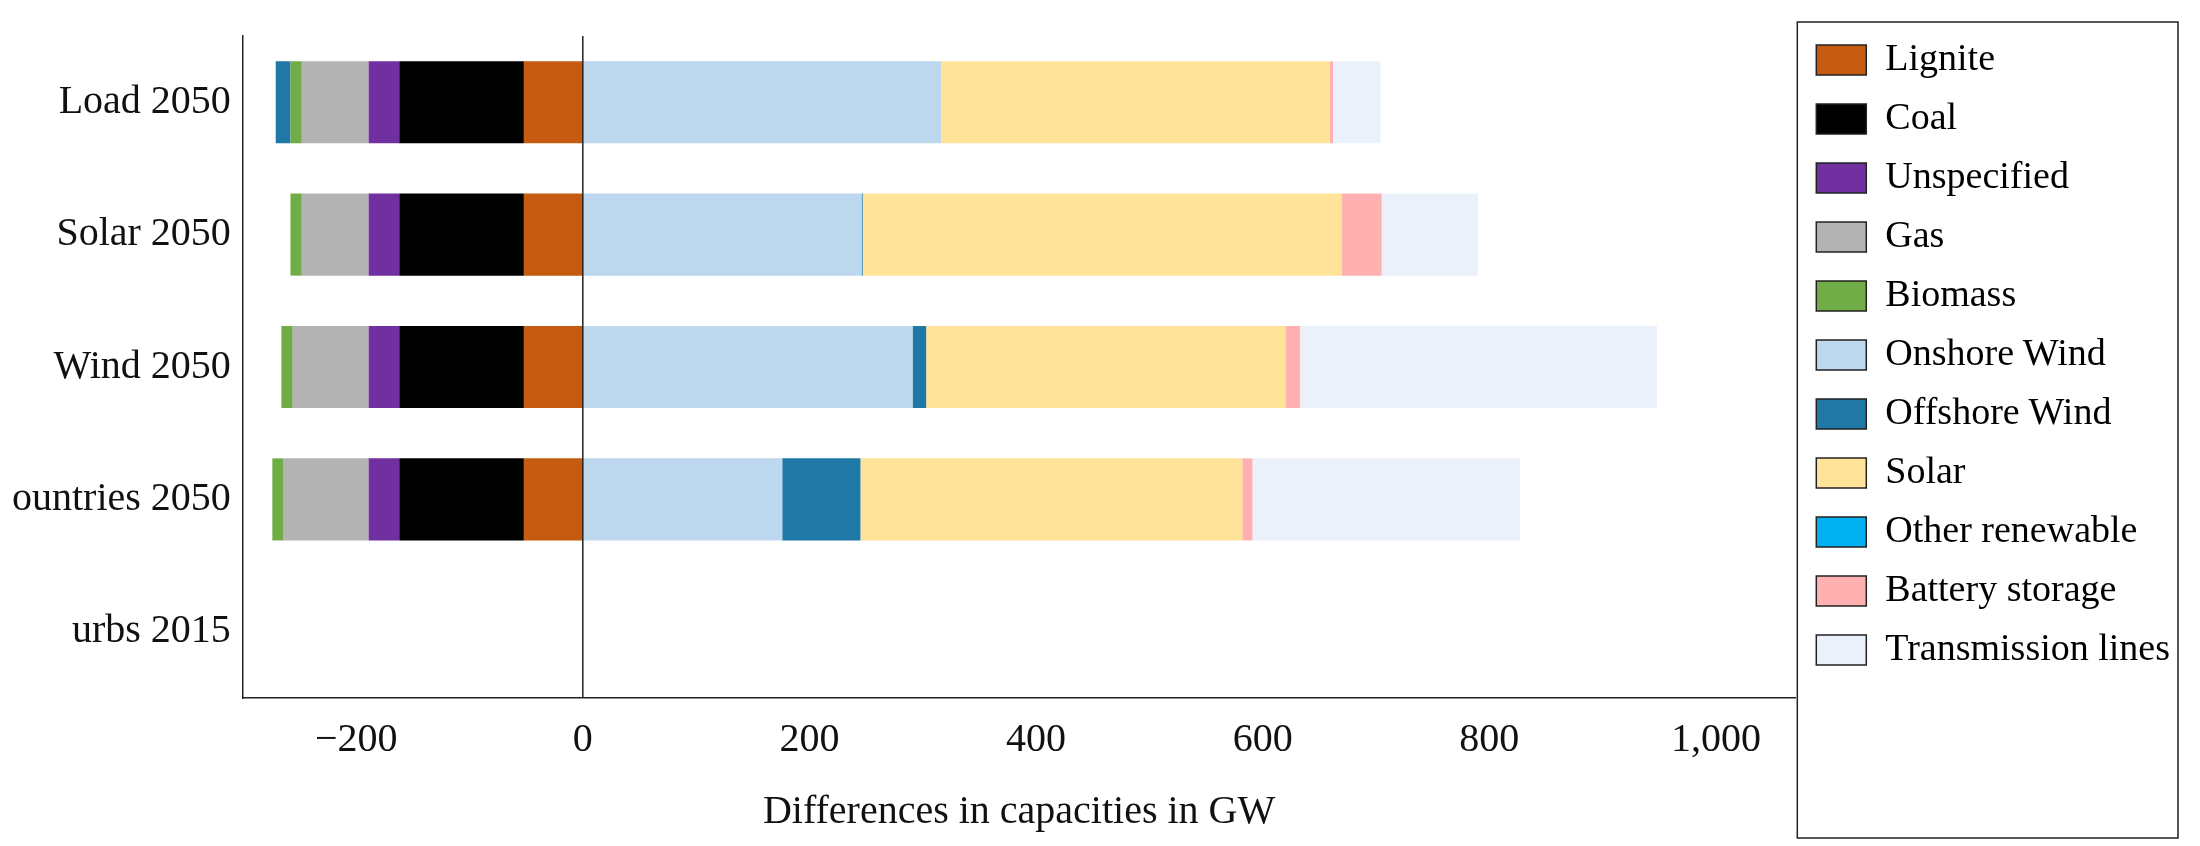 The width and height of the screenshot is (2200, 846). Describe the element at coordinates (1036, 737) in the screenshot. I see `x-tick-label: 400` at that location.